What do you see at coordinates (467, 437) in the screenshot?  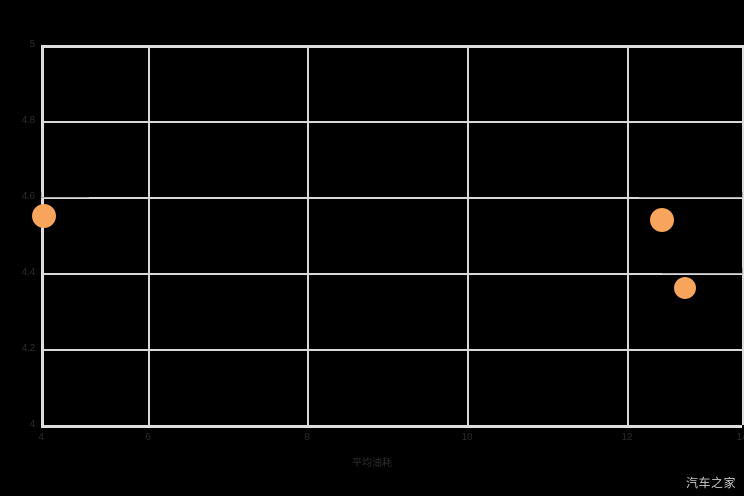 I see `x-axis-tick-label: 10` at bounding box center [467, 437].